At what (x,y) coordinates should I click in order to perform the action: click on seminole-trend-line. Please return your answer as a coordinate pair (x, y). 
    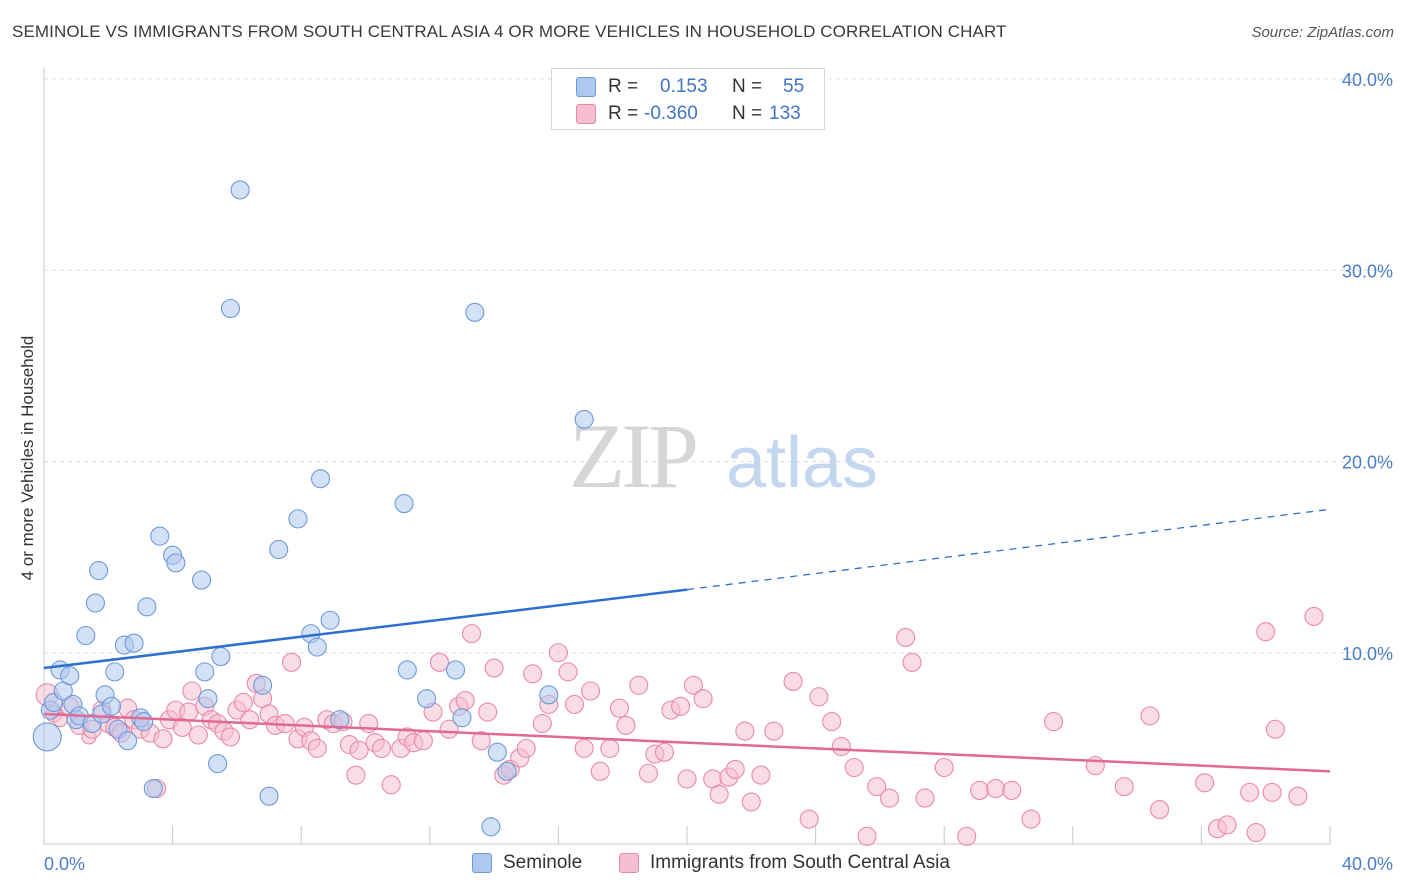
    Looking at the image, I should click on (365, 629).